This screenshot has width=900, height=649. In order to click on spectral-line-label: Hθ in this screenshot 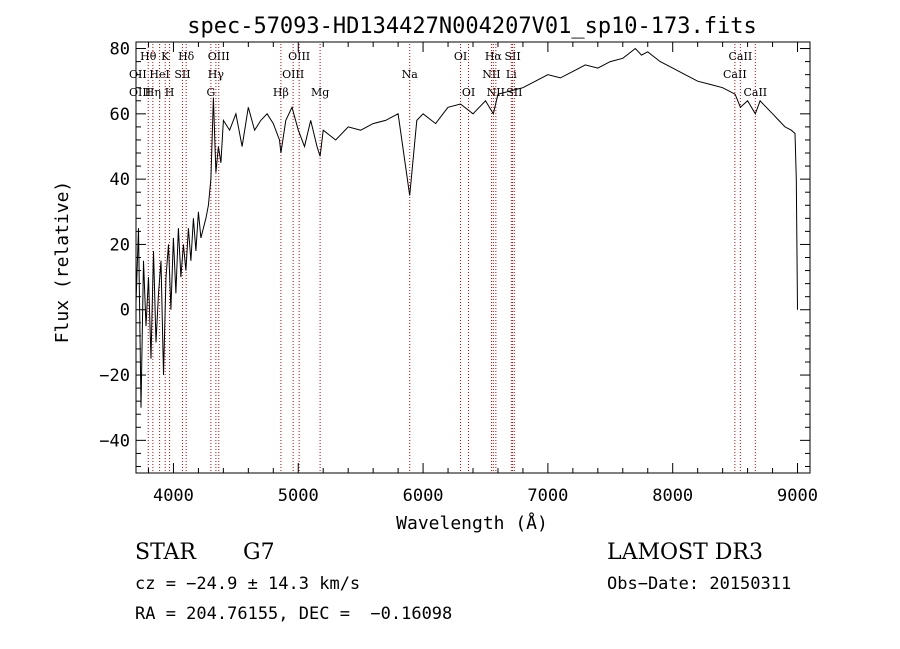, I will do `click(148, 56)`.